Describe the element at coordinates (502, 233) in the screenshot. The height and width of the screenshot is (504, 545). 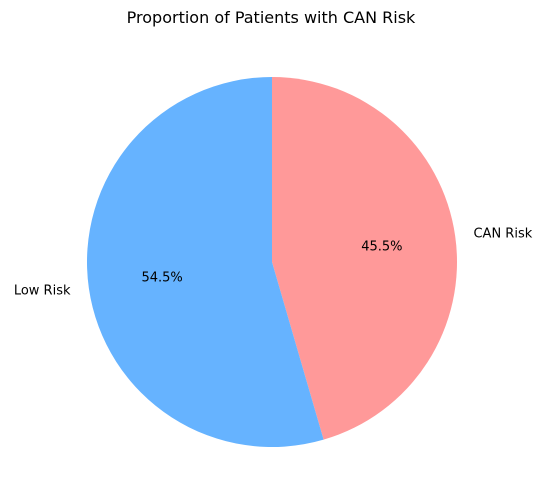
I see `slice-label-can-risk: CAN Risk` at that location.